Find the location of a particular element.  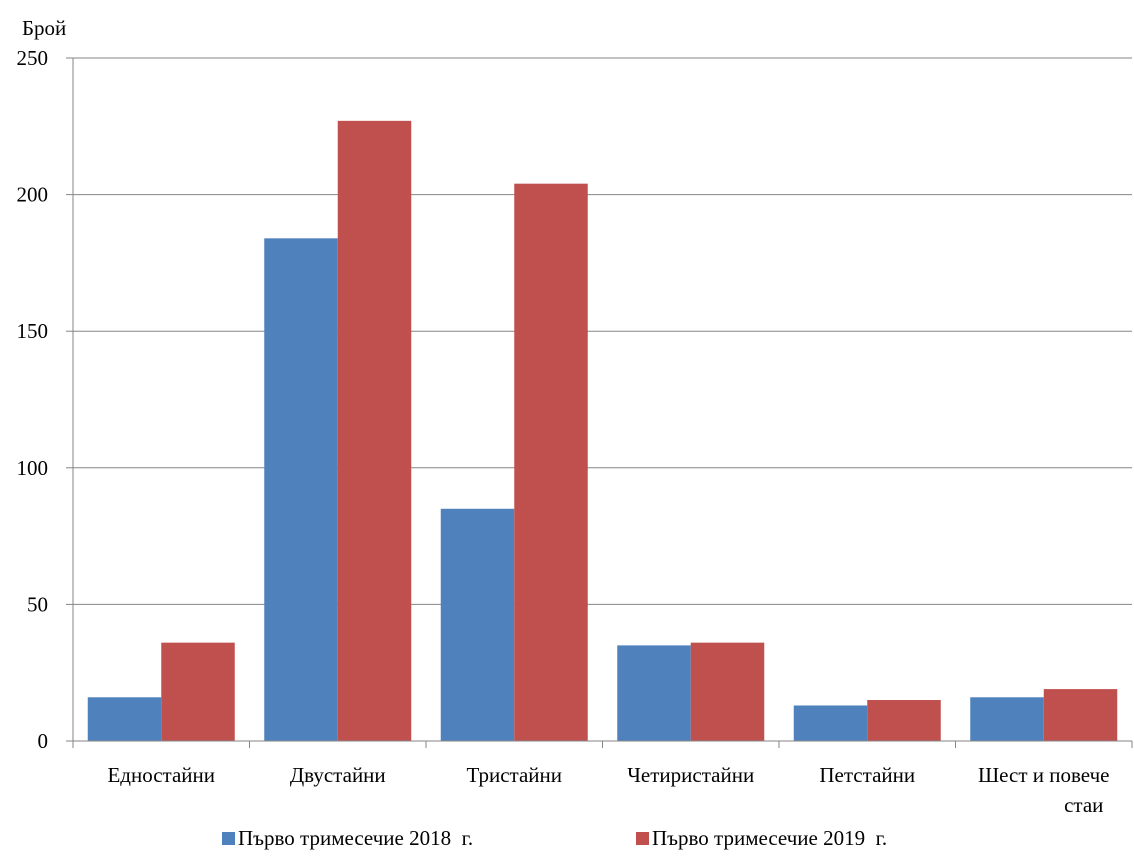

legend-item-2019: Първо тримесечие 2019 г. is located at coordinates (761, 838).